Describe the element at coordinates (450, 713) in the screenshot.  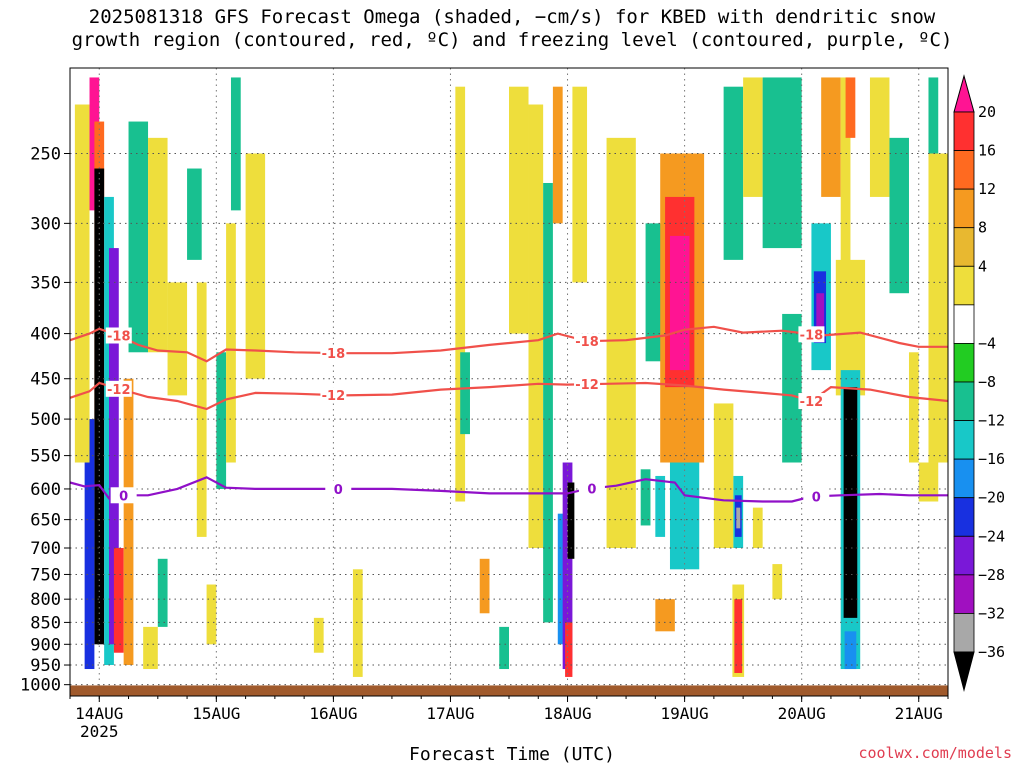
I see `x-tick-label: 17AUG` at that location.